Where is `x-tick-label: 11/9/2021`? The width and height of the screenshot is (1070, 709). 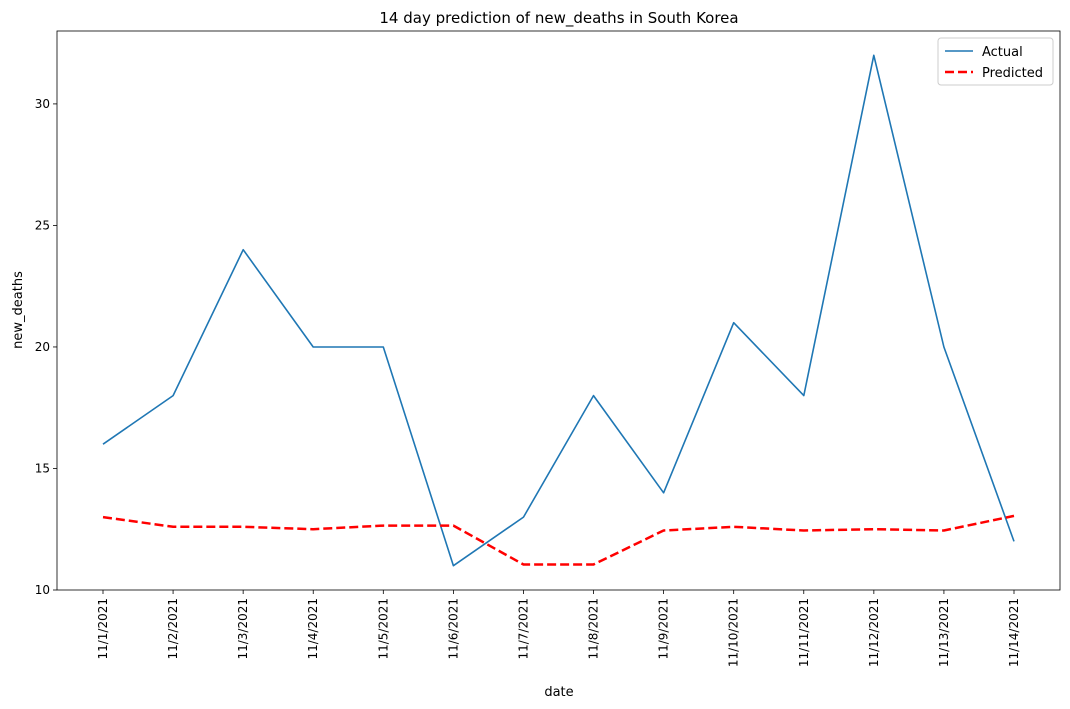
x-tick-label: 11/9/2021 is located at coordinates (664, 629).